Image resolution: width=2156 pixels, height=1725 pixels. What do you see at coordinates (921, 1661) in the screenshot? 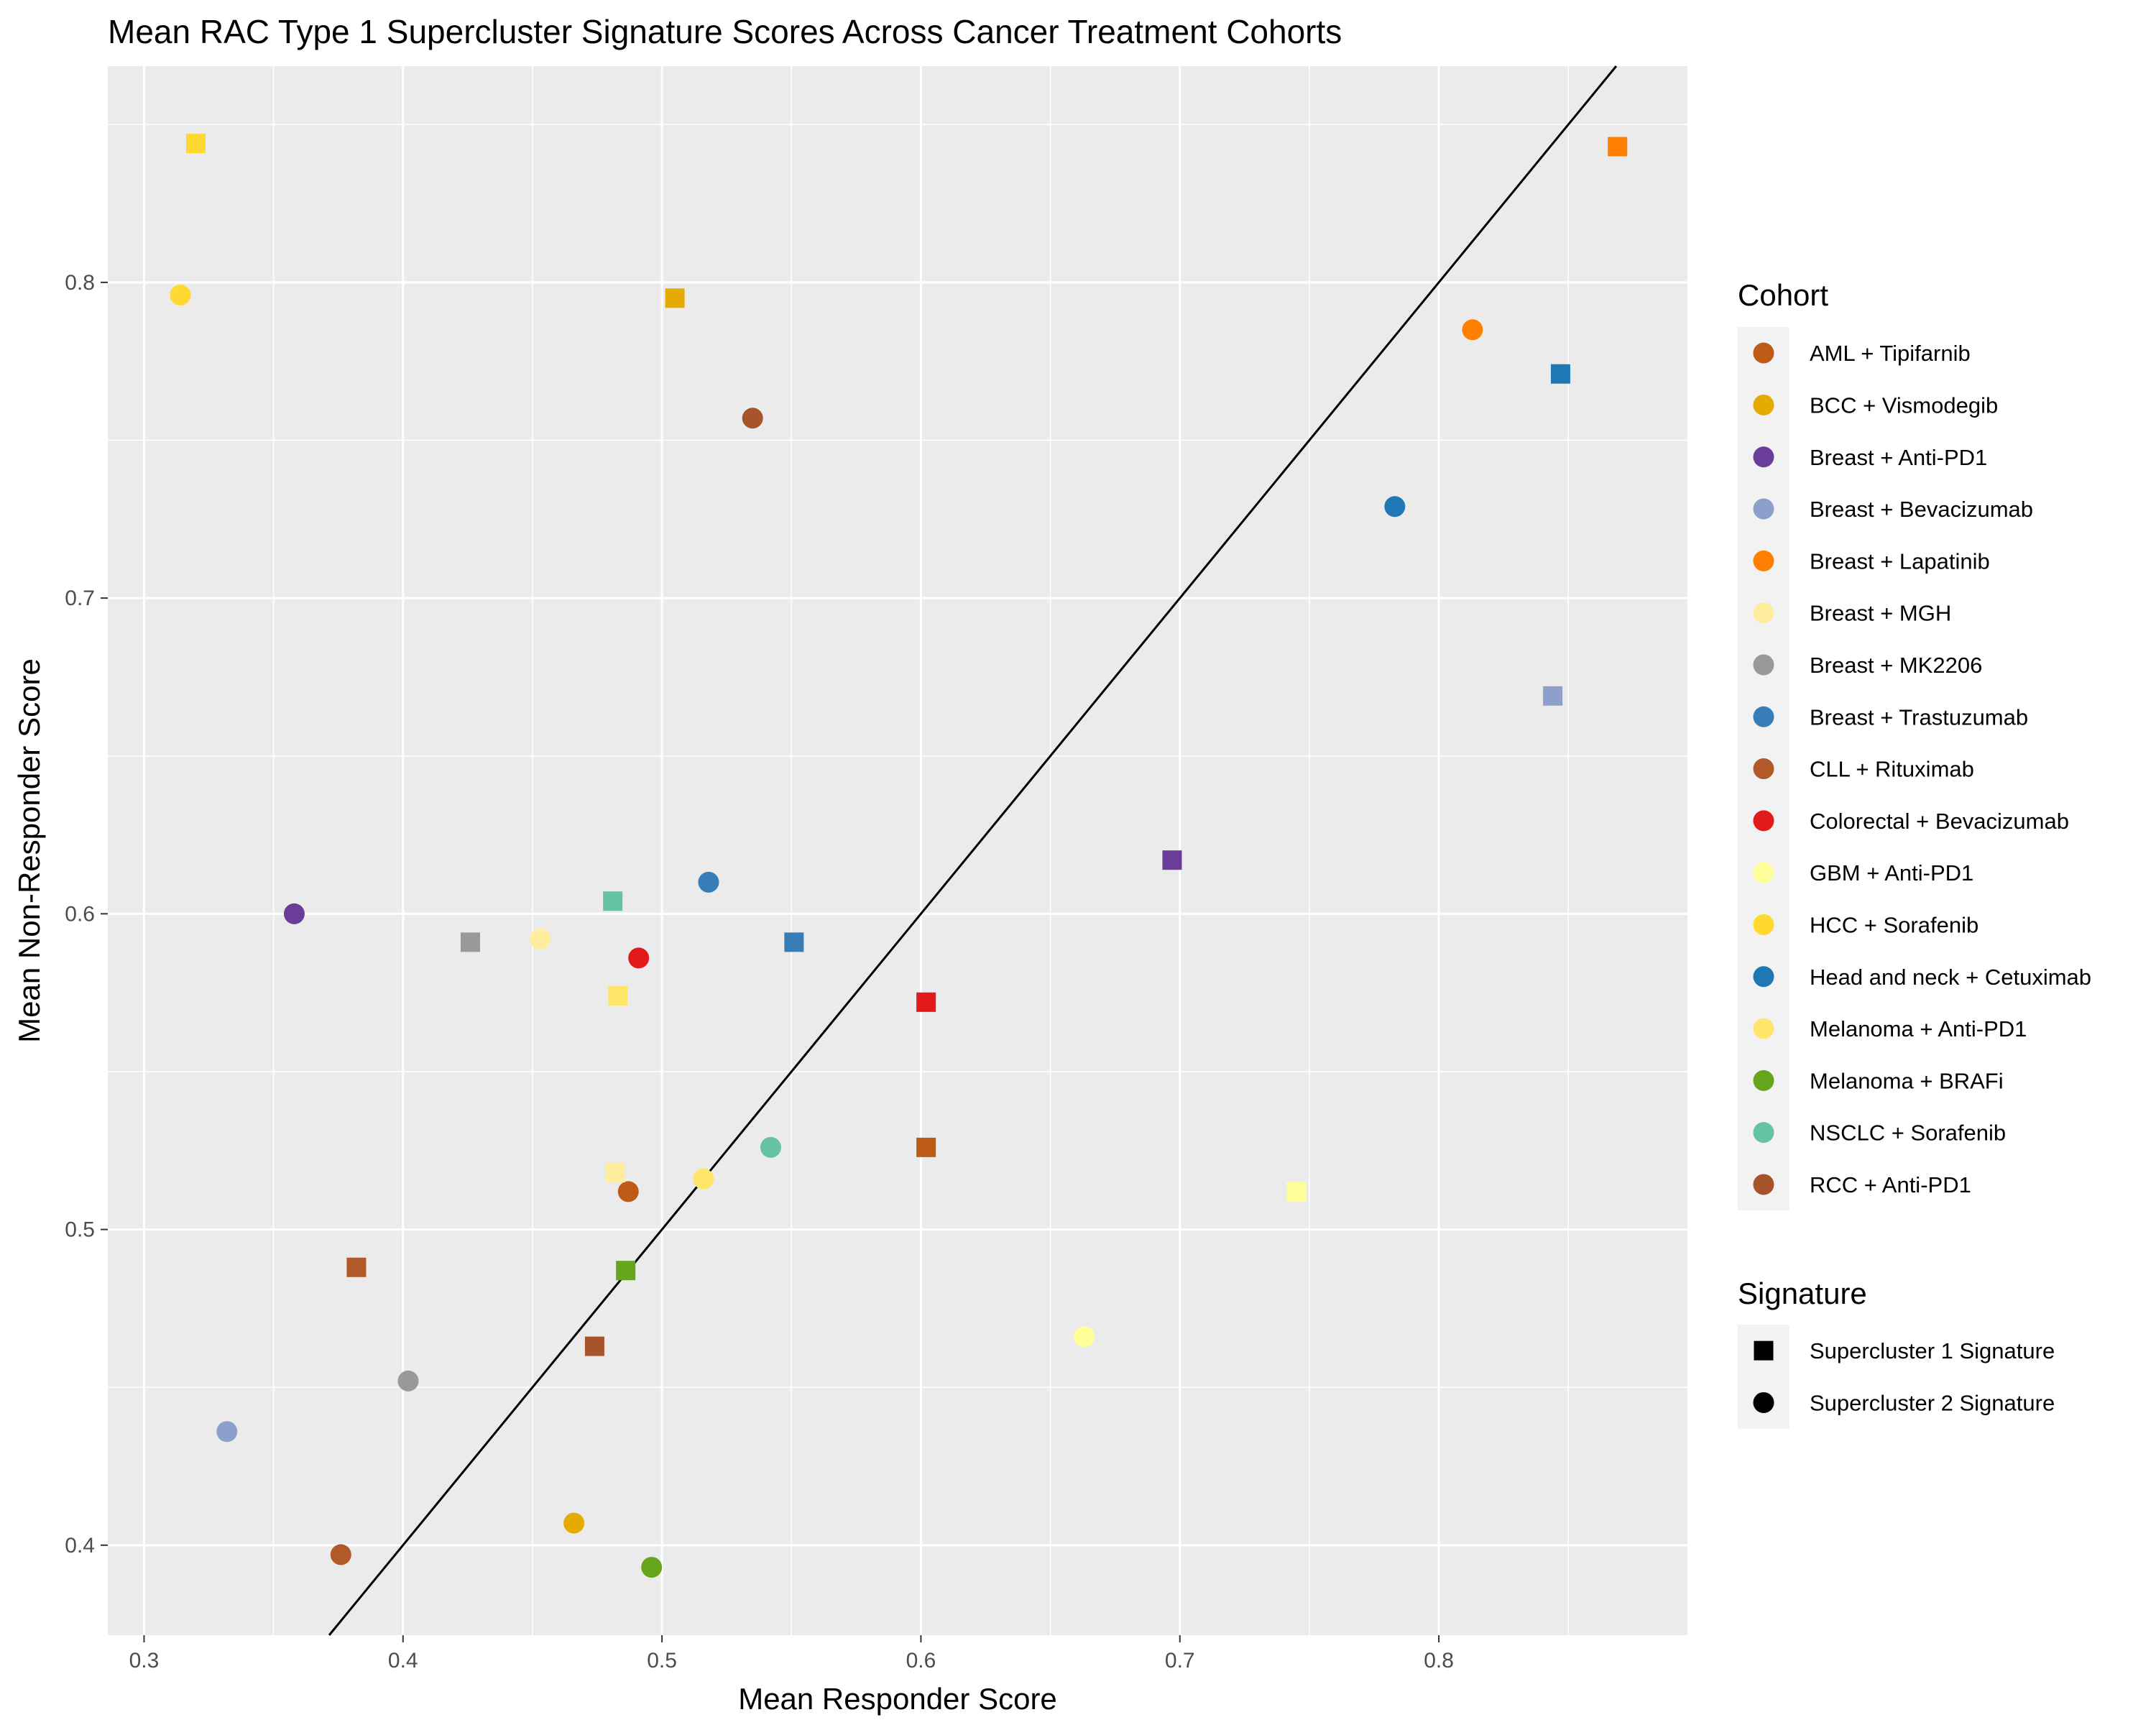
I see `x-tick-label: 0.6` at bounding box center [921, 1661].